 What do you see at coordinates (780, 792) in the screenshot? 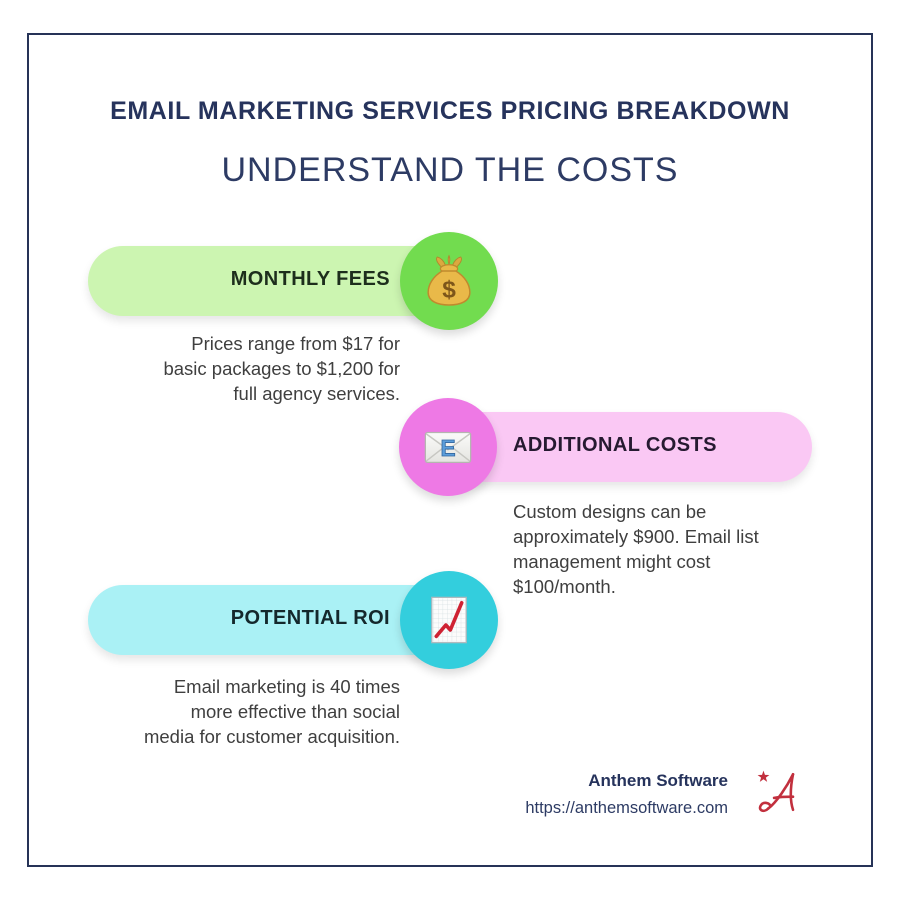
I see `anthem-logo-icon` at bounding box center [780, 792].